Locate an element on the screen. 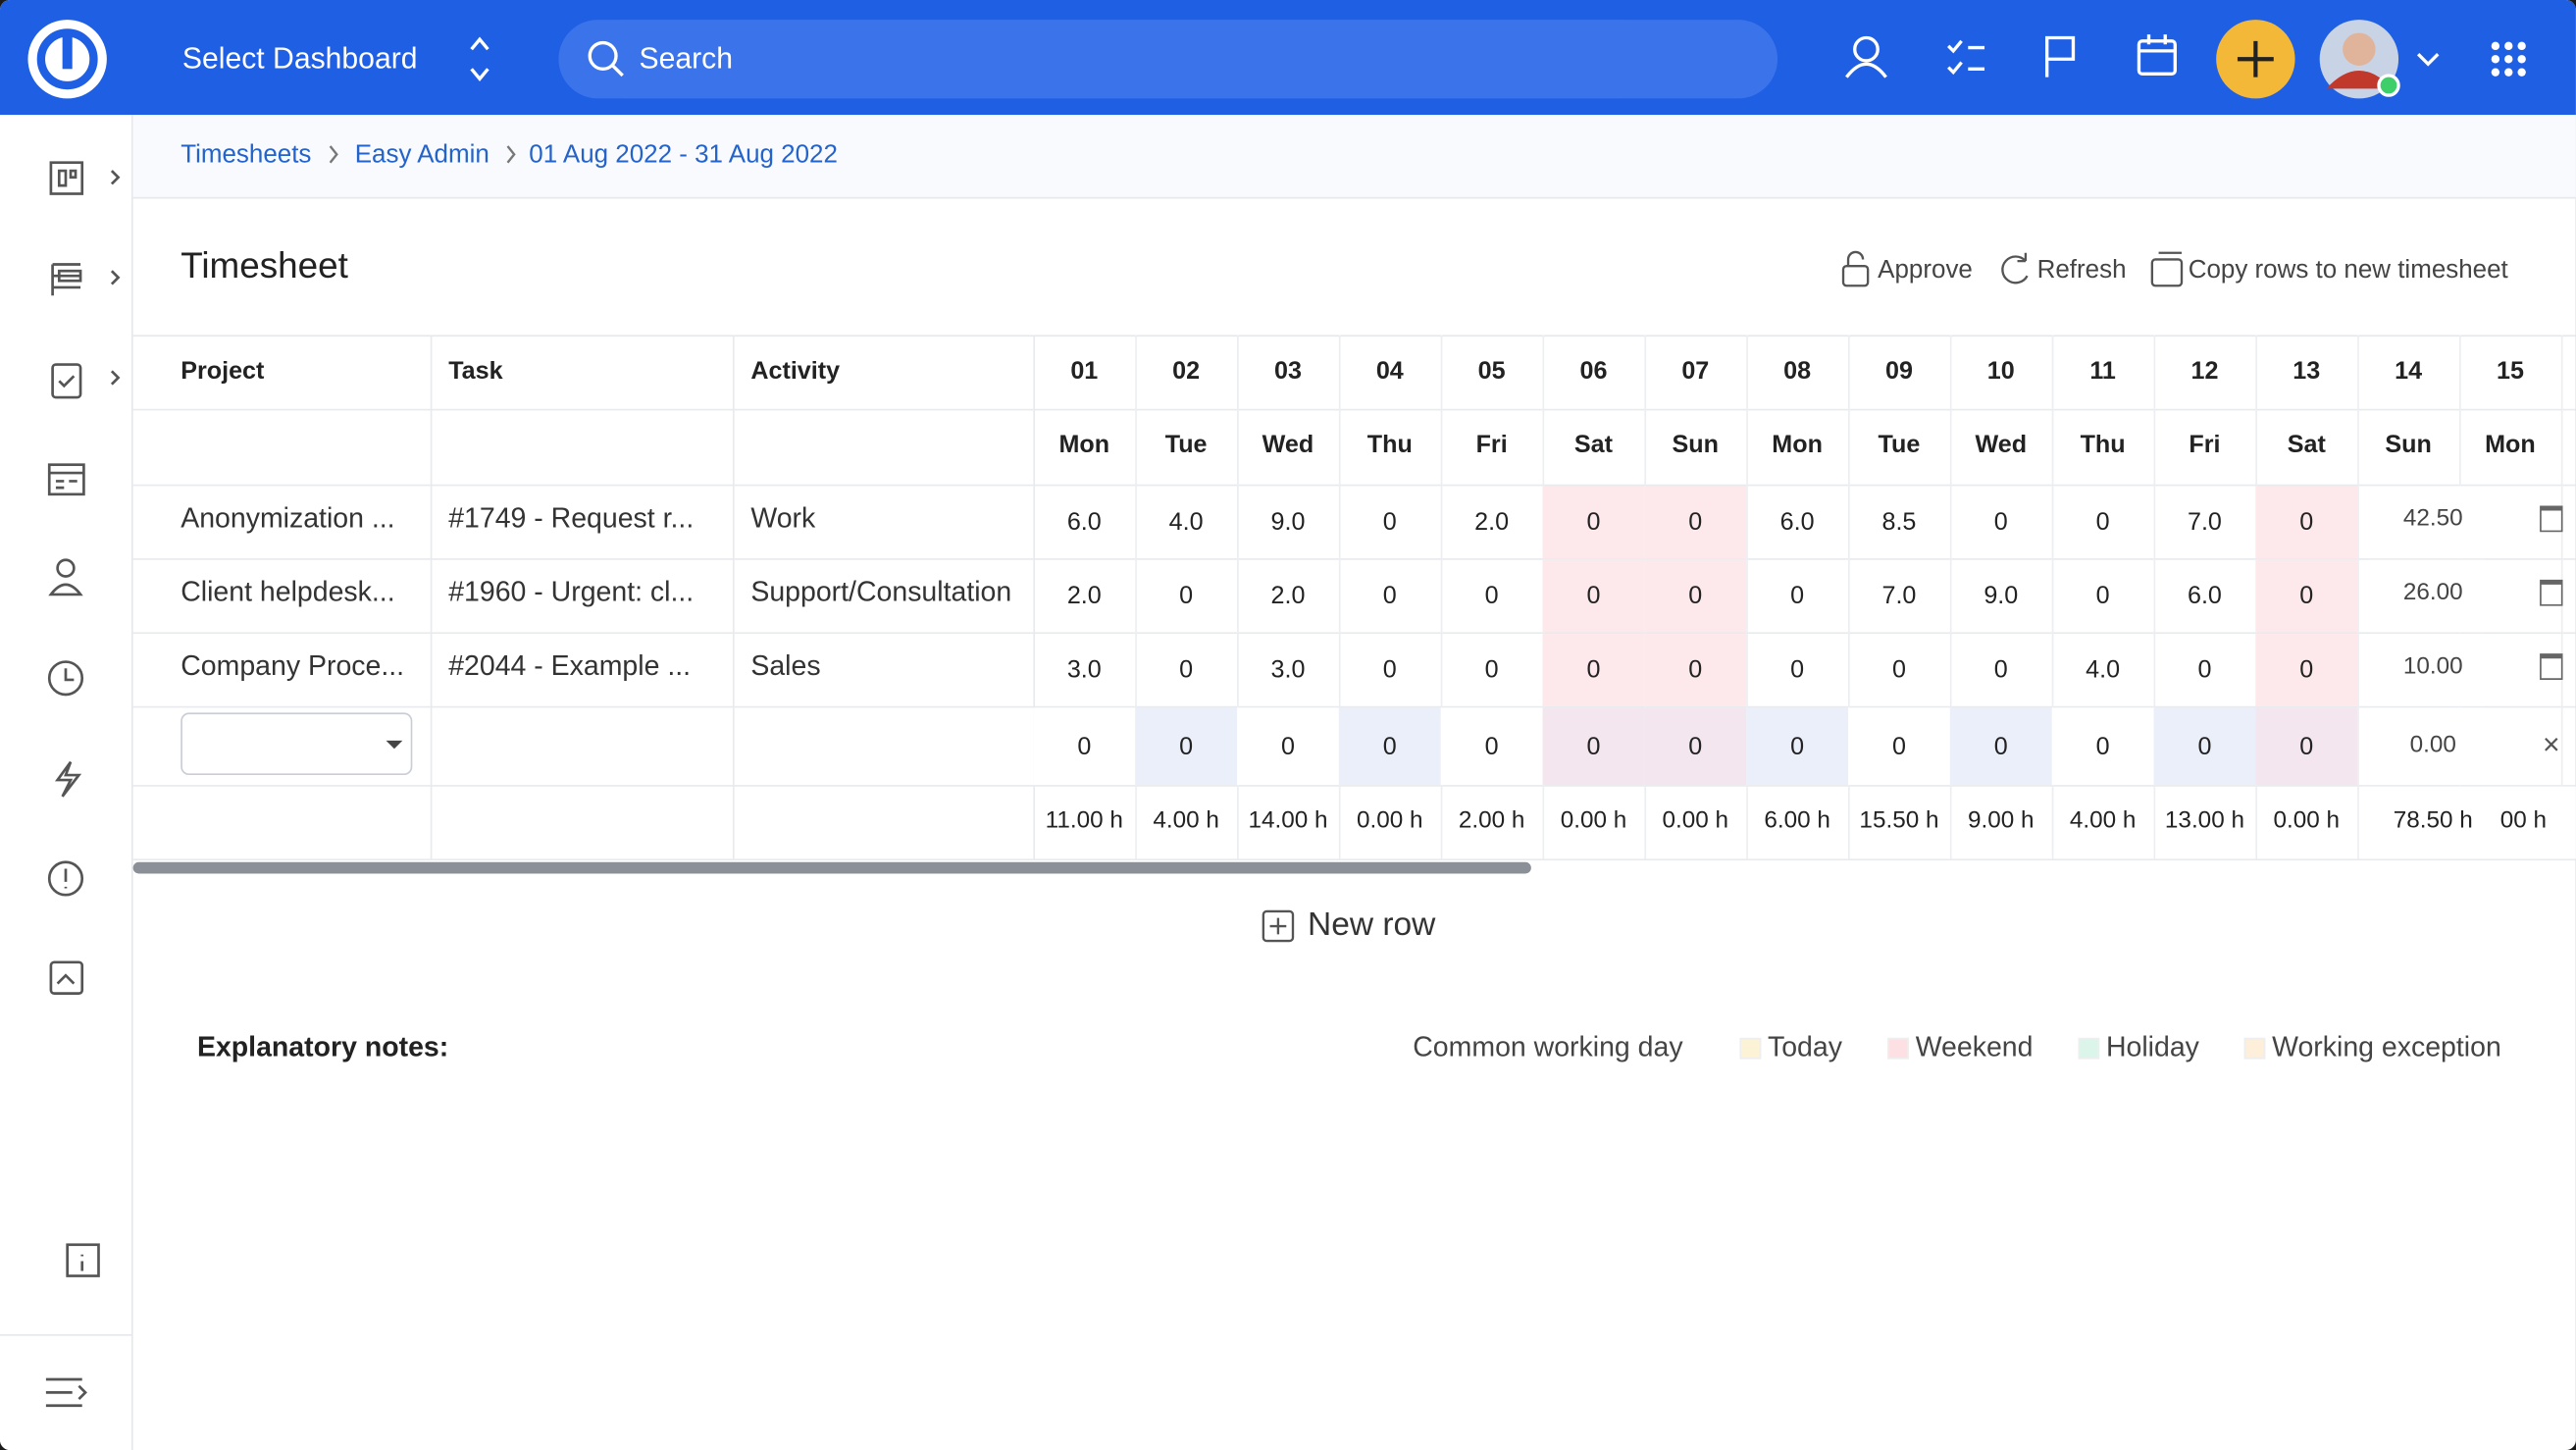 This screenshot has width=2576, height=1450. search-box is located at coordinates (1168, 59).